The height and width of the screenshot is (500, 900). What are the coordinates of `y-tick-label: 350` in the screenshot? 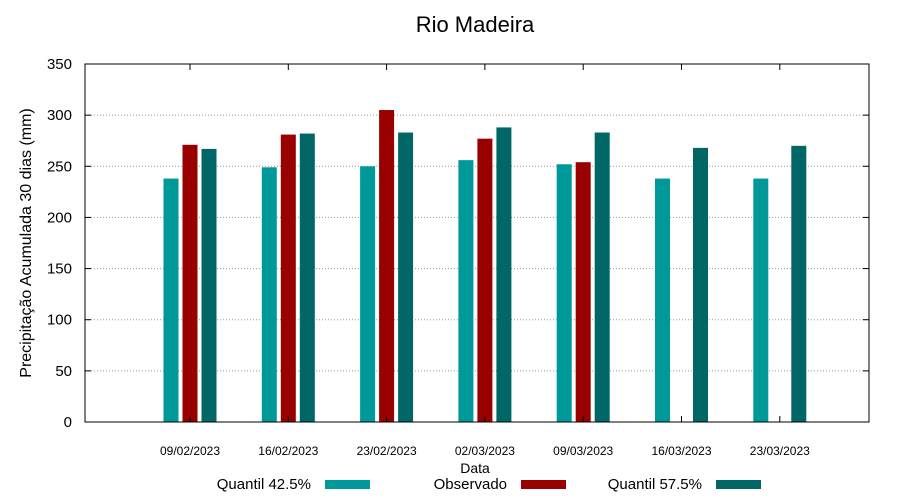 It's located at (59, 64).